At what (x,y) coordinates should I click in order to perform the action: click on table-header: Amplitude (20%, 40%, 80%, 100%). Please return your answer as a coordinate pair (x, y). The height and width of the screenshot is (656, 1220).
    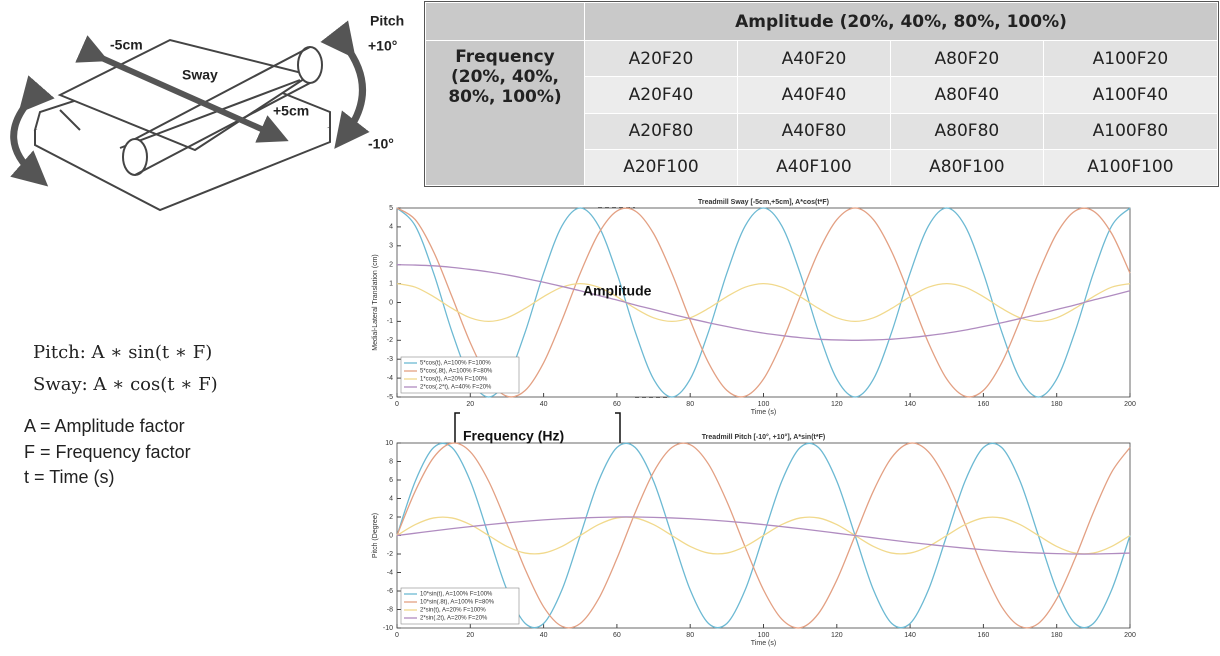
    Looking at the image, I should click on (901, 21).